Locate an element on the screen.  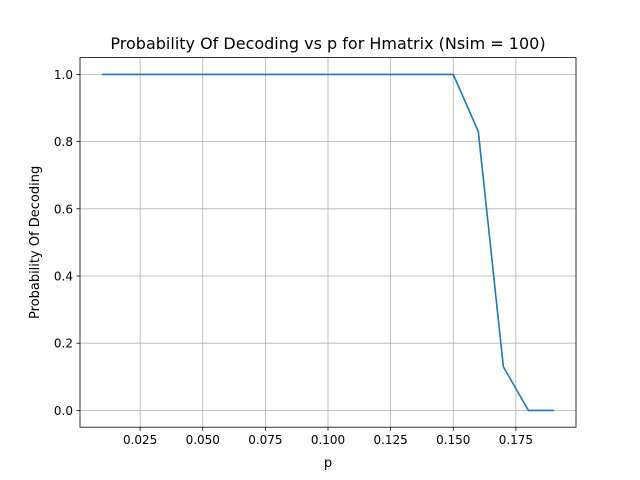
x-tick-label: 0.075 is located at coordinates (265, 440).